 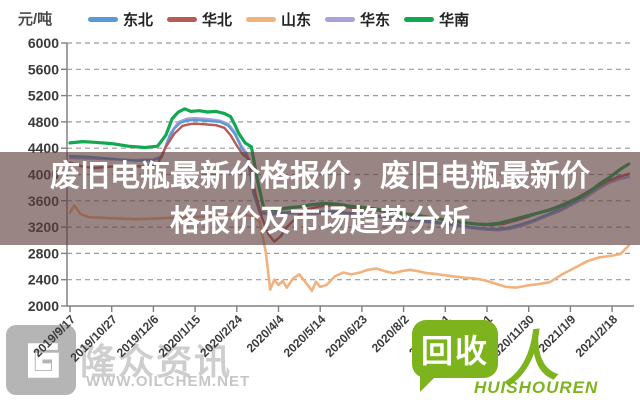 I want to click on y-tick-label: 2400, so click(x=43, y=280).